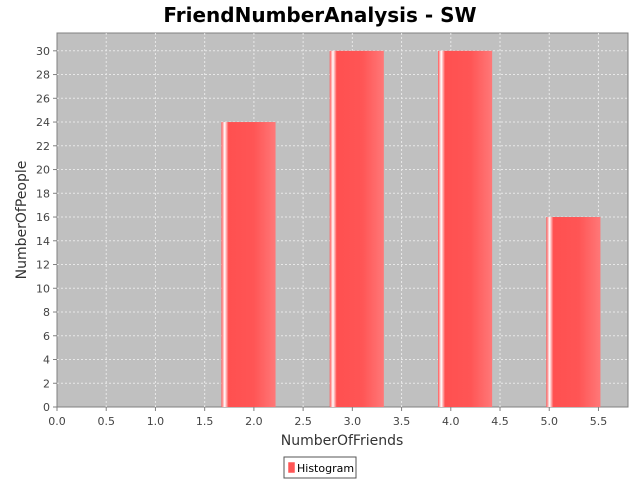  I want to click on y-tick-label: 14, so click(43, 241).